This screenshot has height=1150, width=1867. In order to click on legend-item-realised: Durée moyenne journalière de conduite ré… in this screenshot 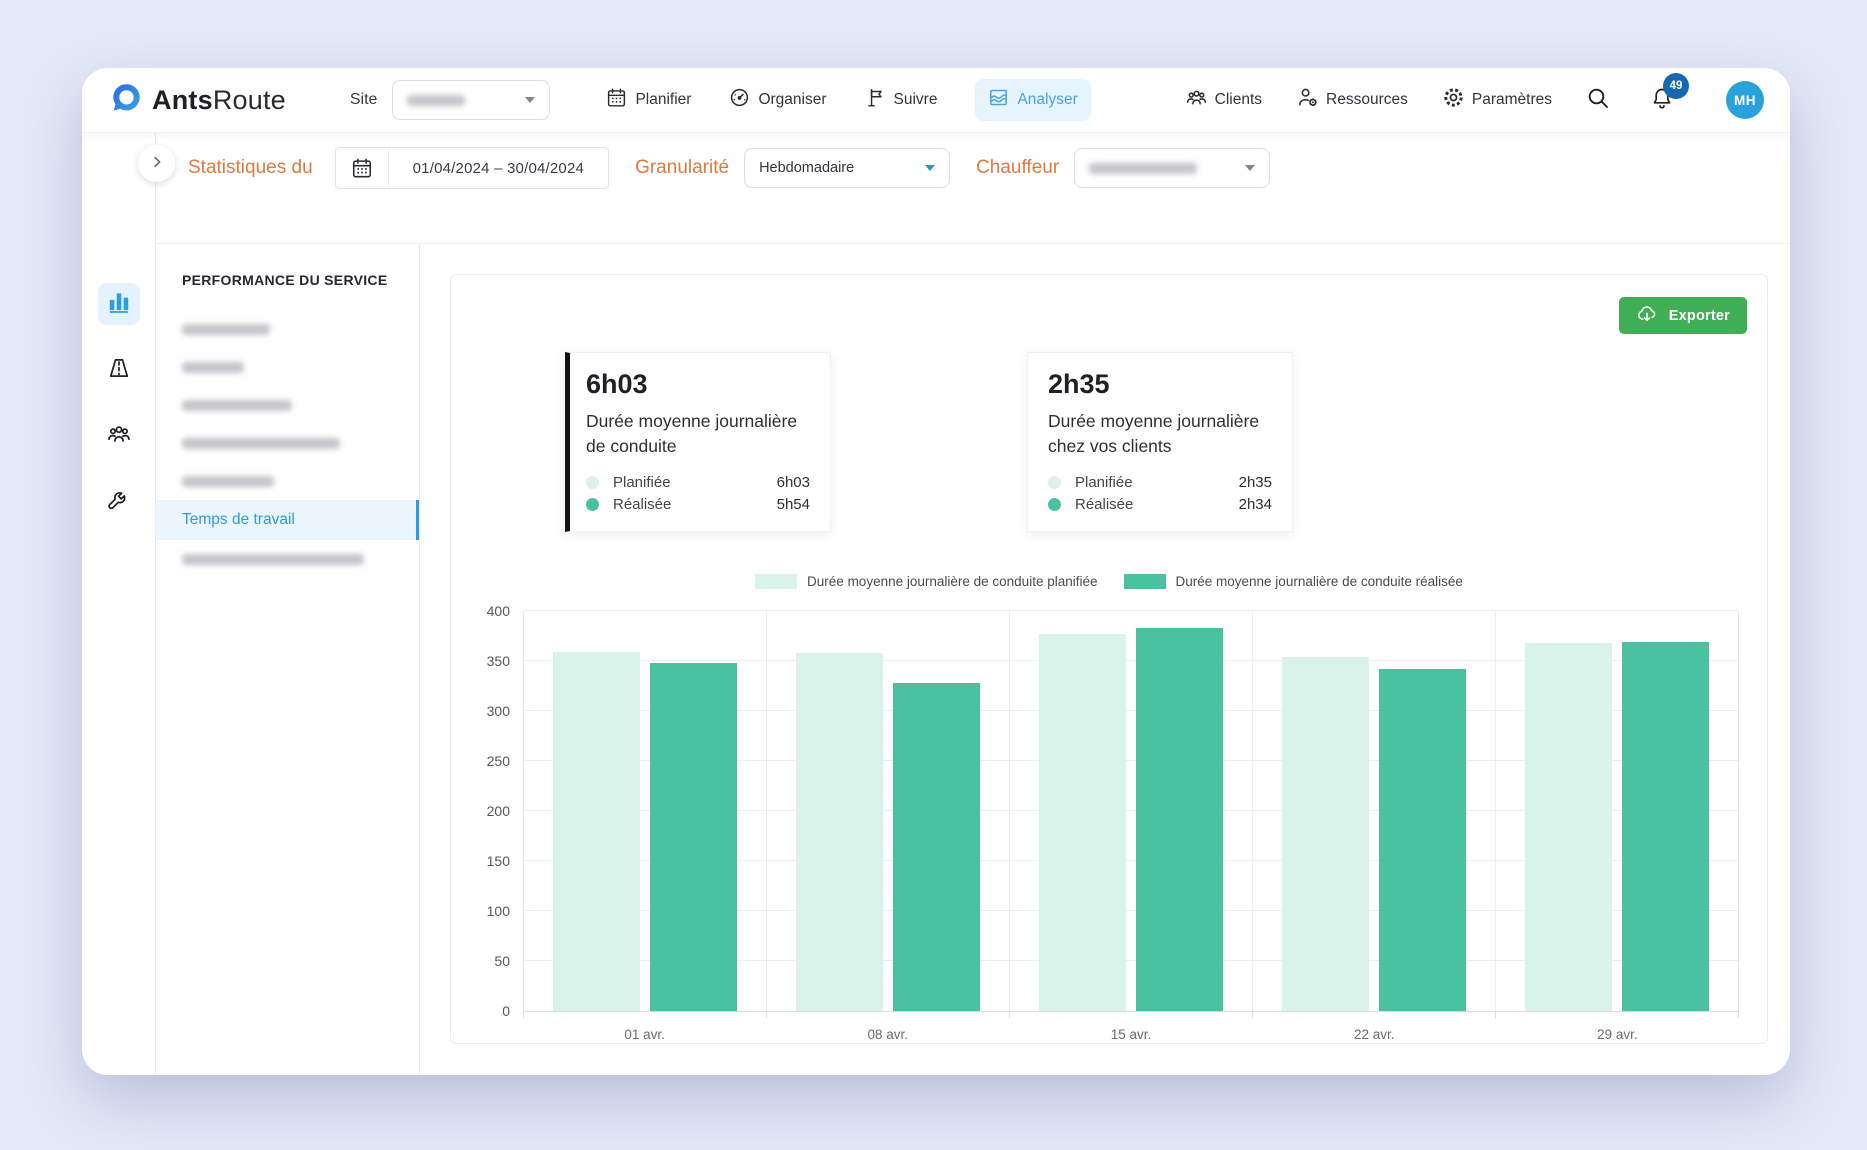, I will do `click(1293, 581)`.